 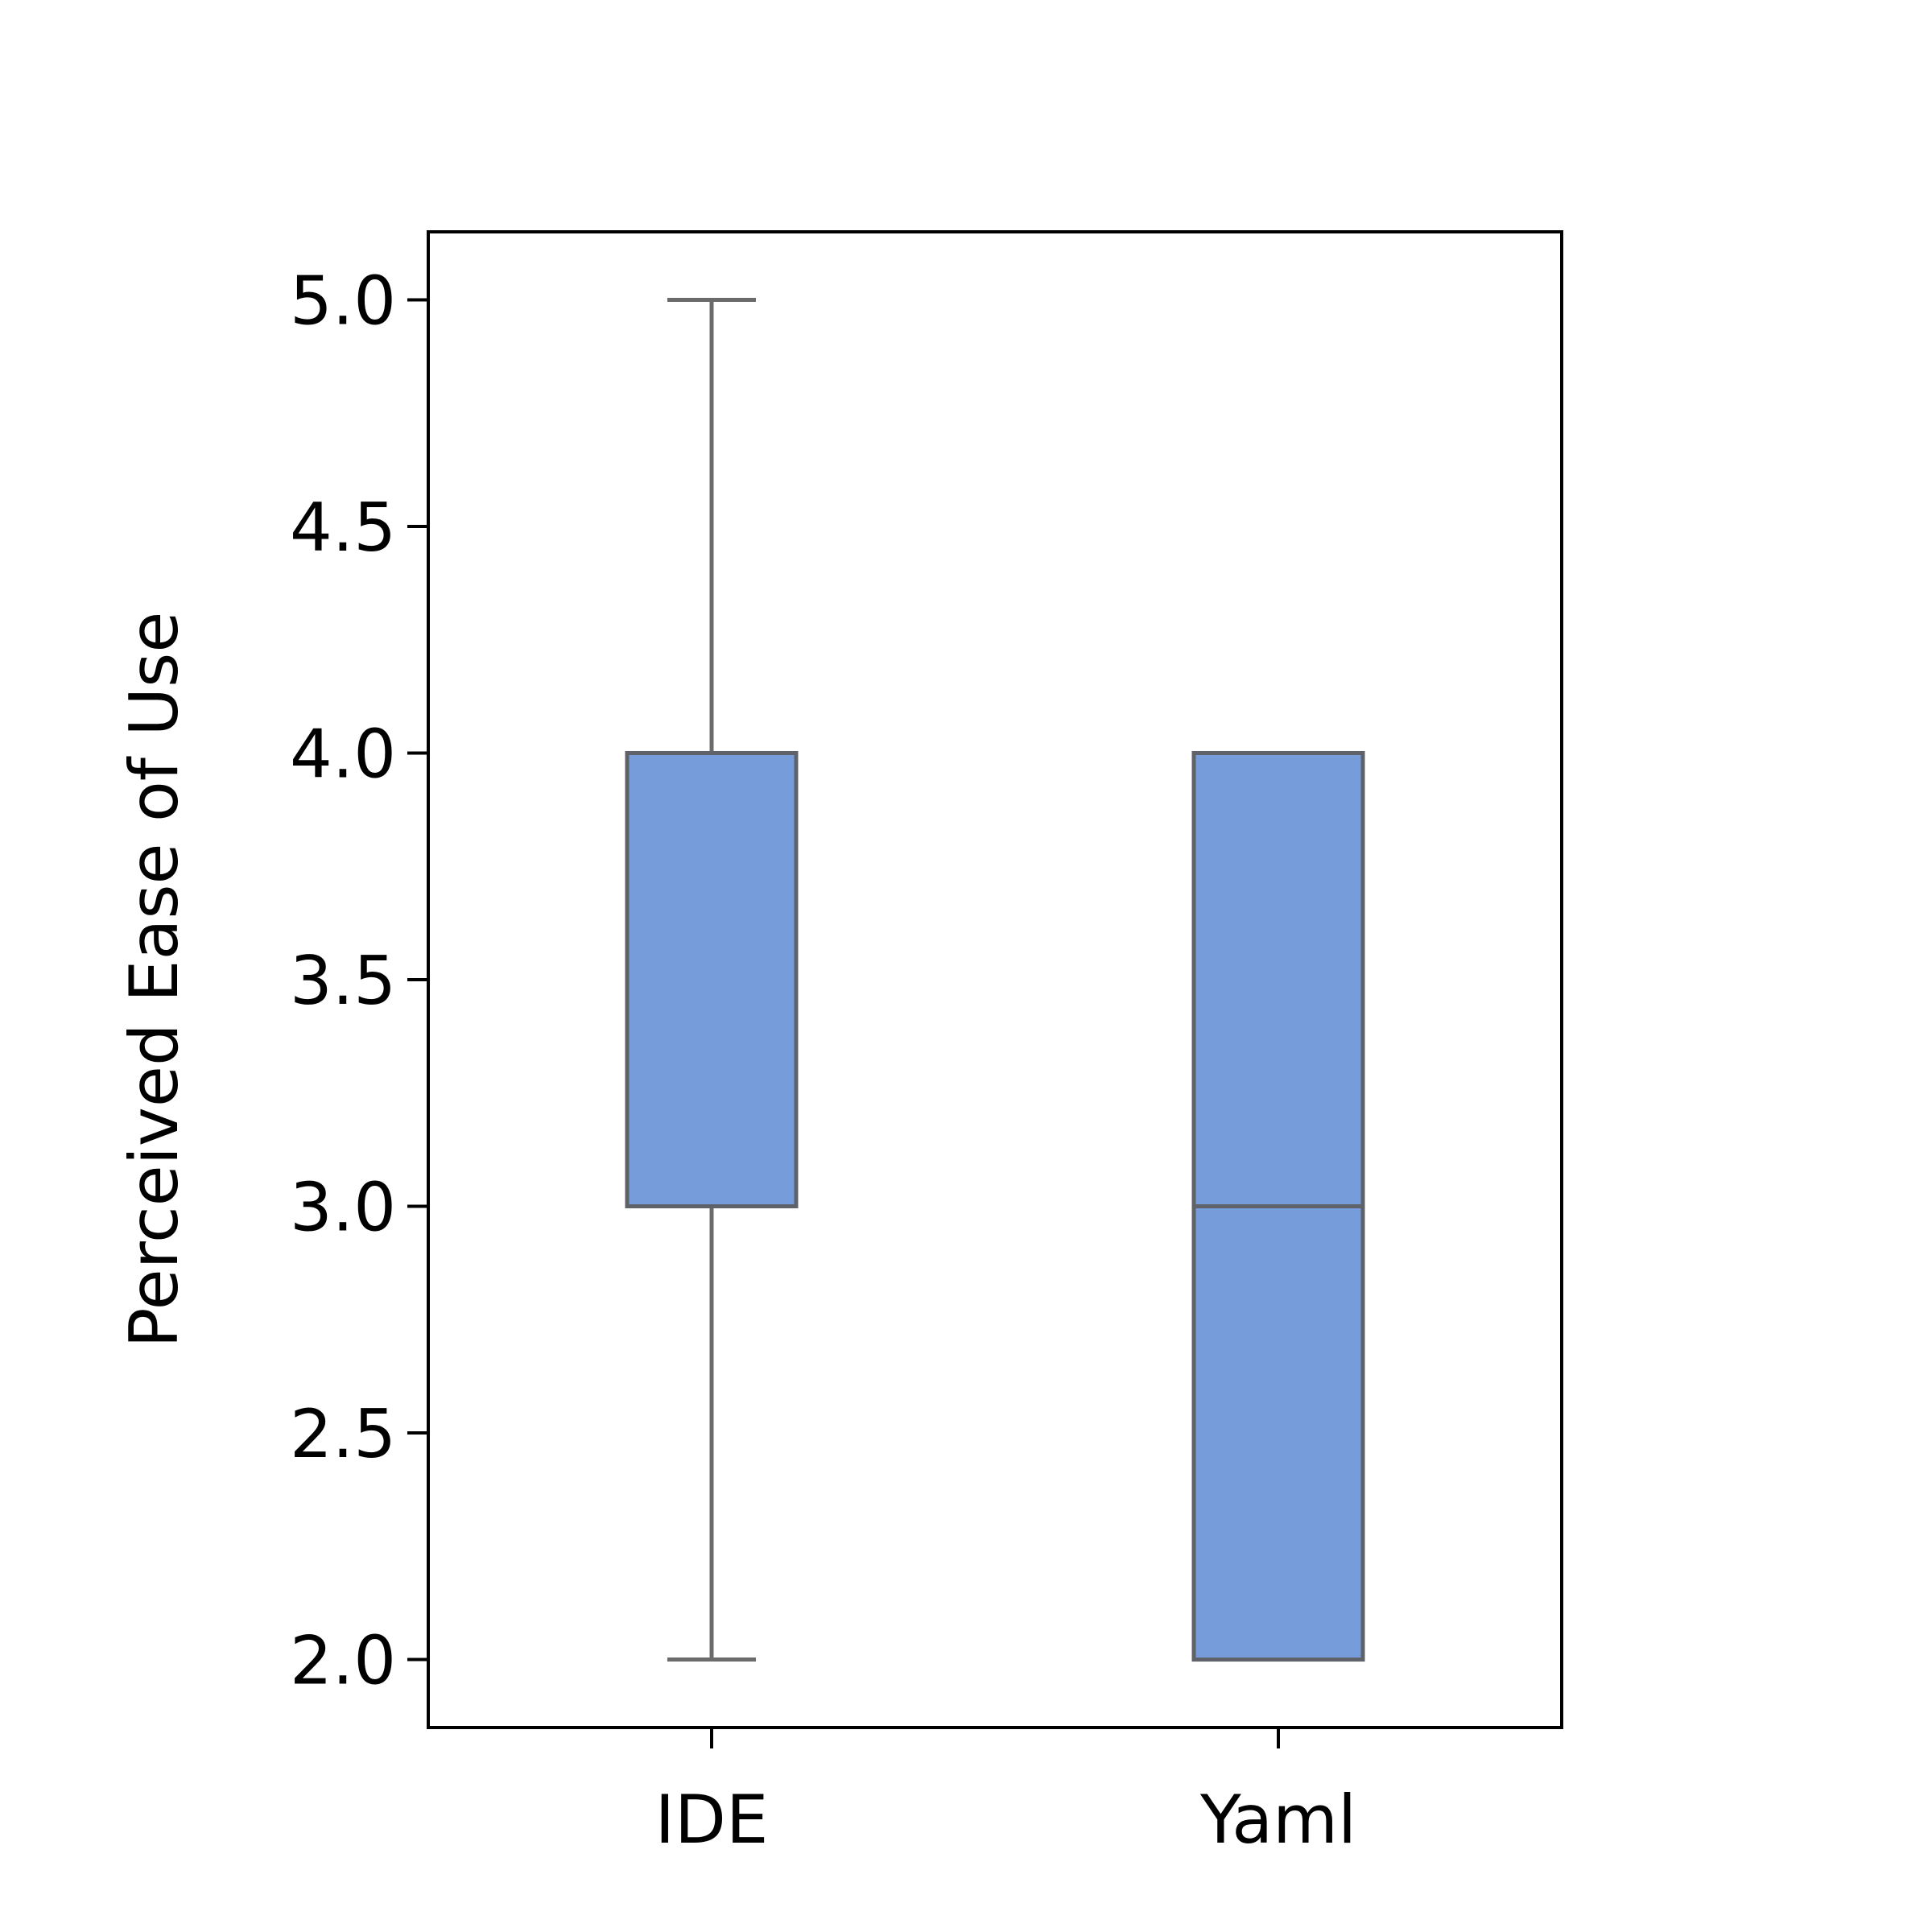 I want to click on y-tick-label-5: 5.0, so click(x=343, y=301).